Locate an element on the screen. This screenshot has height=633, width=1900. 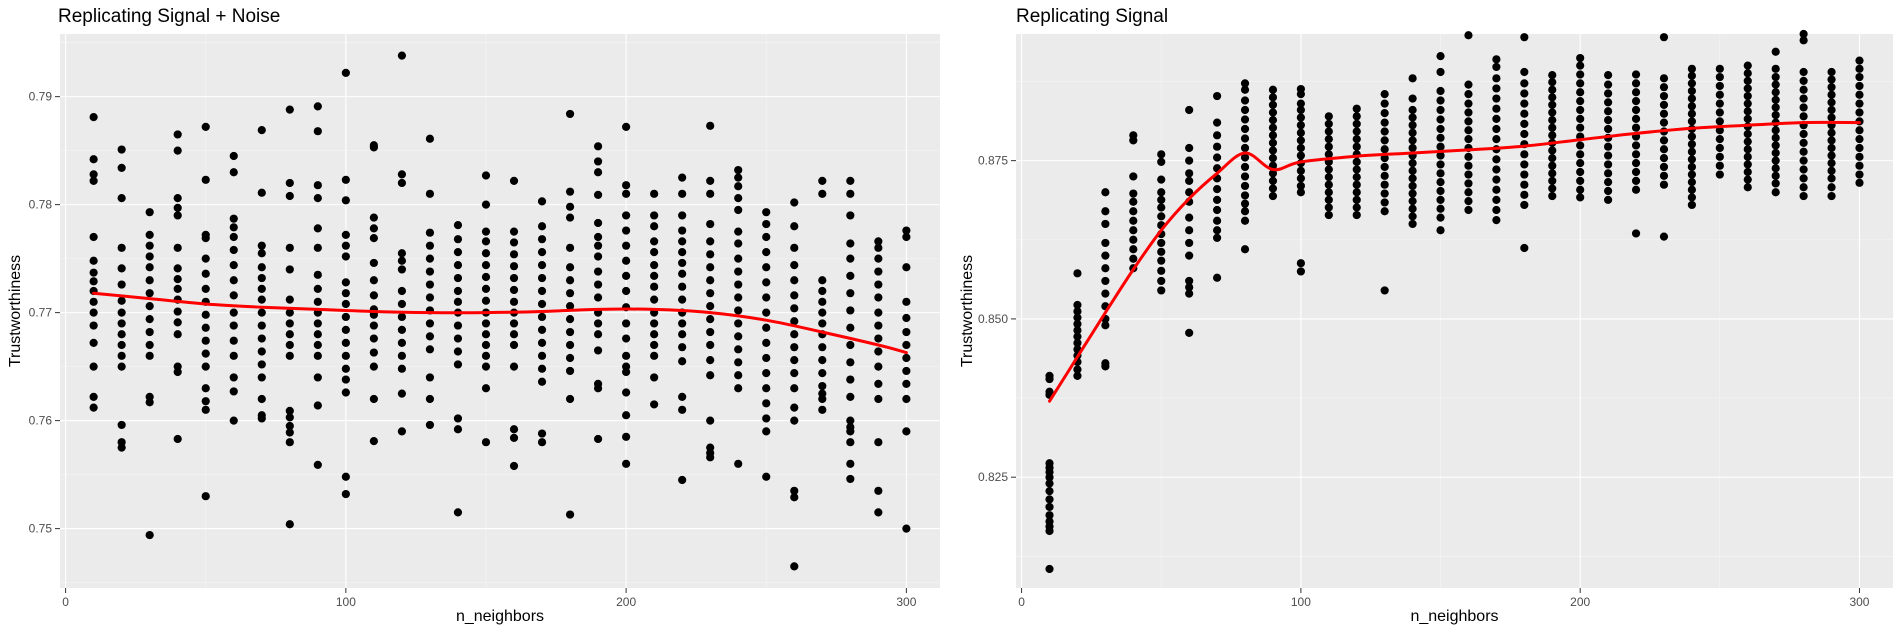
y-tick-label: 0.825 is located at coordinates (993, 477).